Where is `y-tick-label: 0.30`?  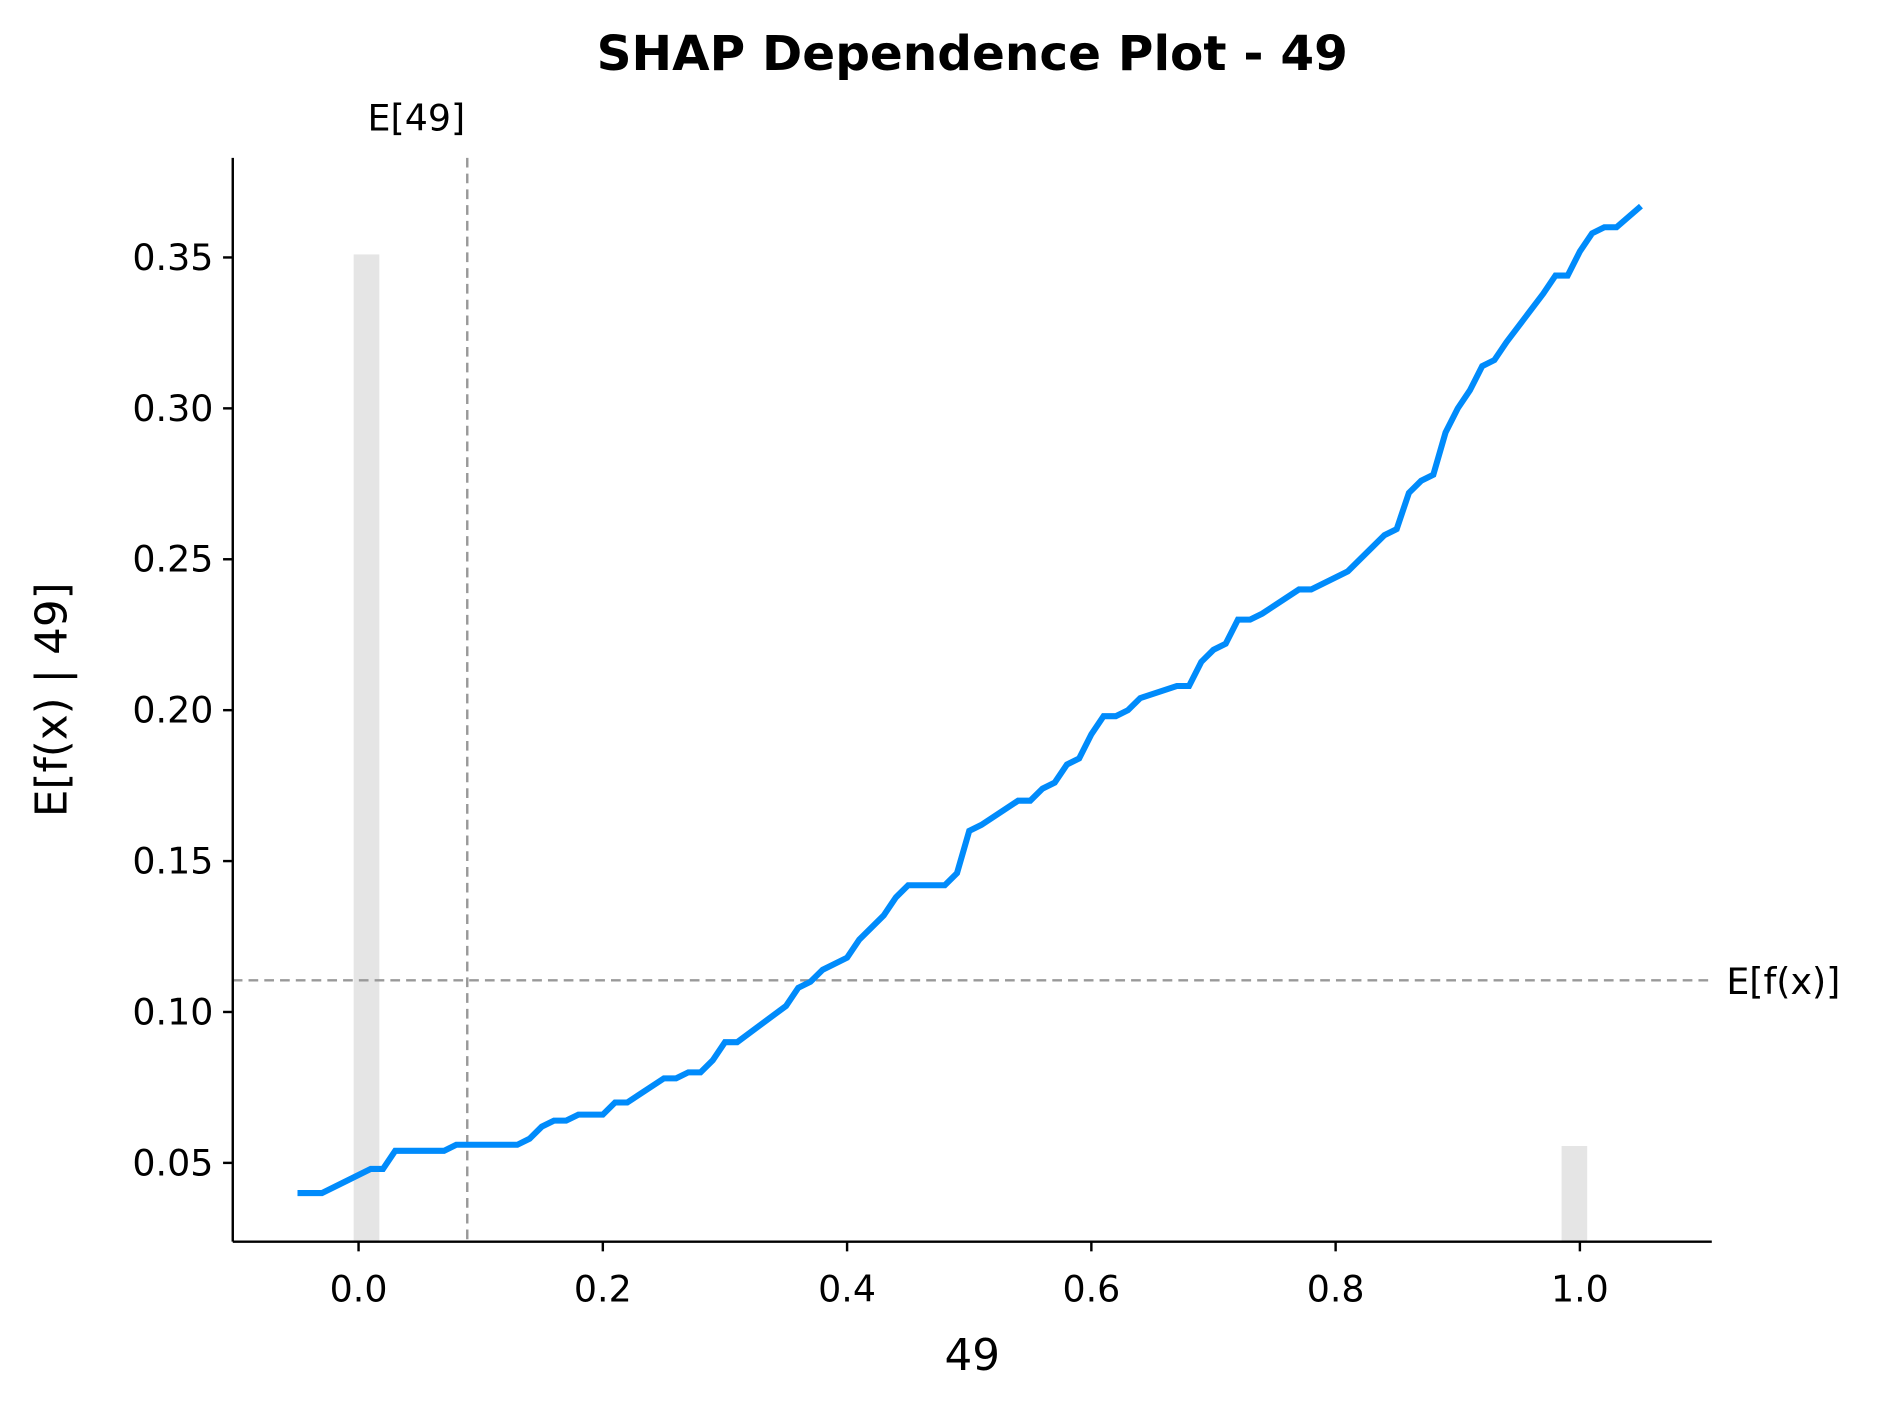
y-tick-label: 0.30 is located at coordinates (172, 408).